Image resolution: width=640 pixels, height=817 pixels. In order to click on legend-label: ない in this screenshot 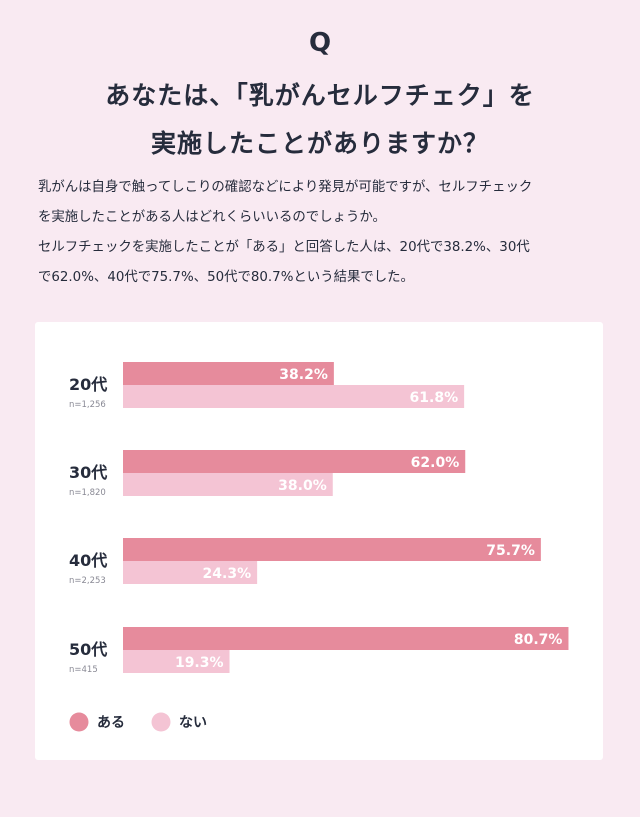, I will do `click(193, 723)`.